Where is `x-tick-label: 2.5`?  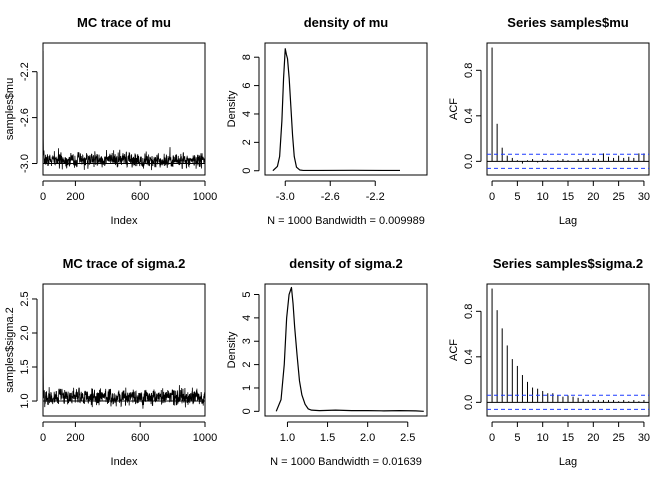
x-tick-label: 2.5 is located at coordinates (407, 438).